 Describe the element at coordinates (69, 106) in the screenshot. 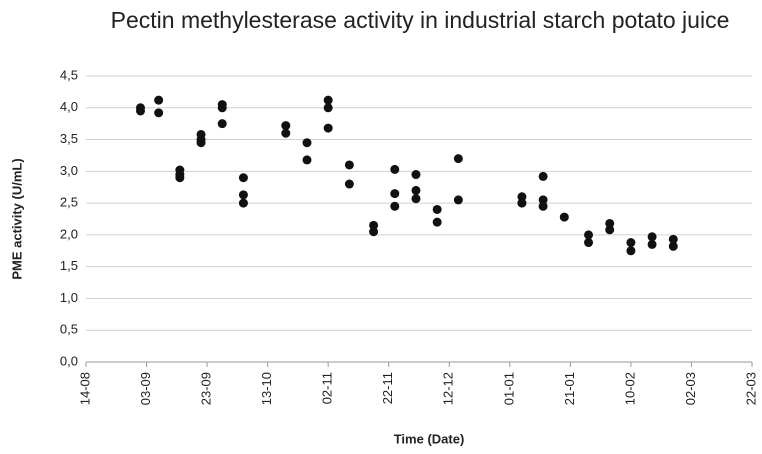

I see `y-tick-label: 4,0` at that location.